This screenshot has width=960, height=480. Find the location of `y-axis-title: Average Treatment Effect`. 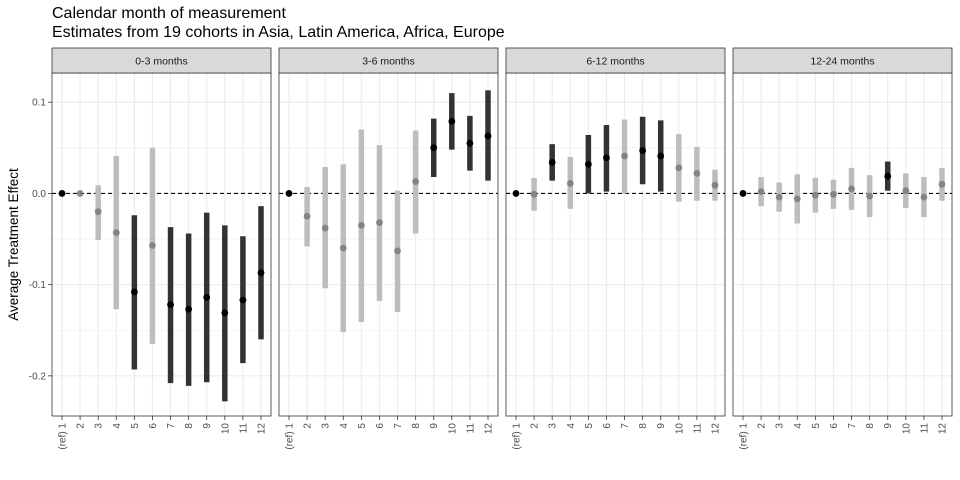

y-axis-title: Average Treatment Effect is located at coordinates (13, 244).